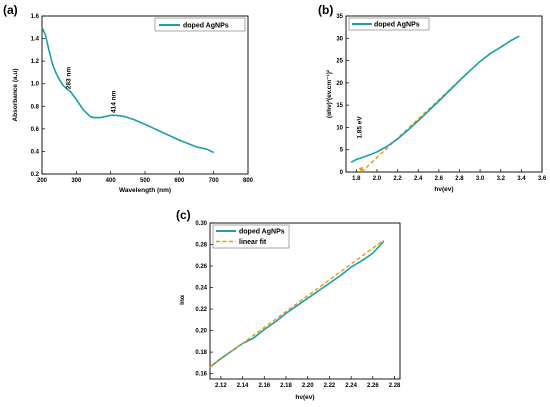  I want to click on panel-c-letter: (c), so click(183, 215).